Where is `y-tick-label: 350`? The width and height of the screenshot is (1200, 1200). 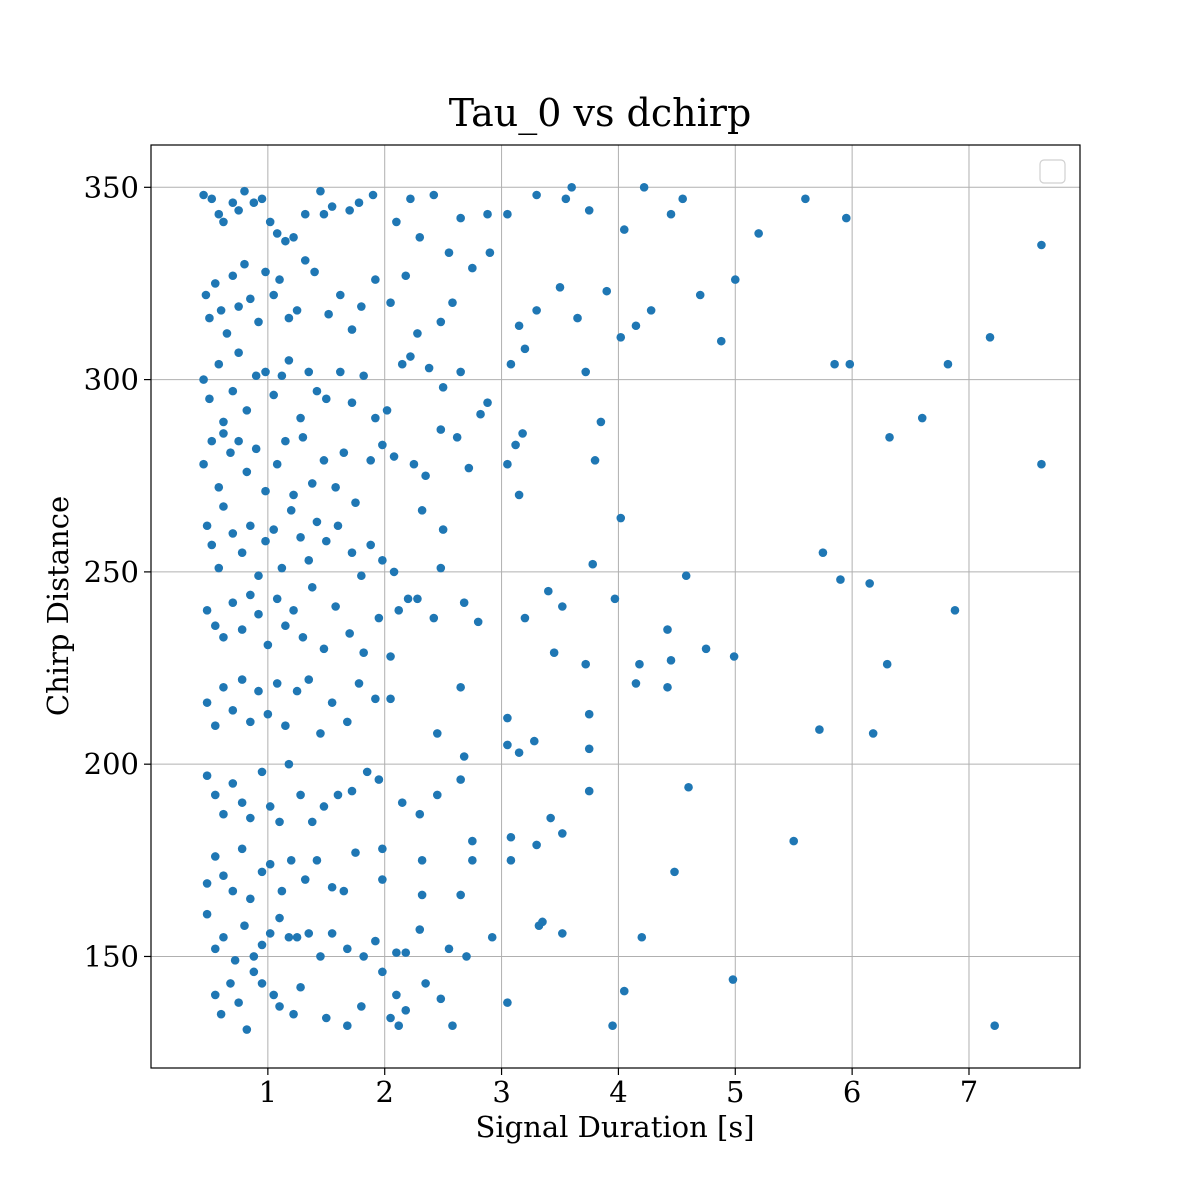 y-tick-label: 350 is located at coordinates (111, 187).